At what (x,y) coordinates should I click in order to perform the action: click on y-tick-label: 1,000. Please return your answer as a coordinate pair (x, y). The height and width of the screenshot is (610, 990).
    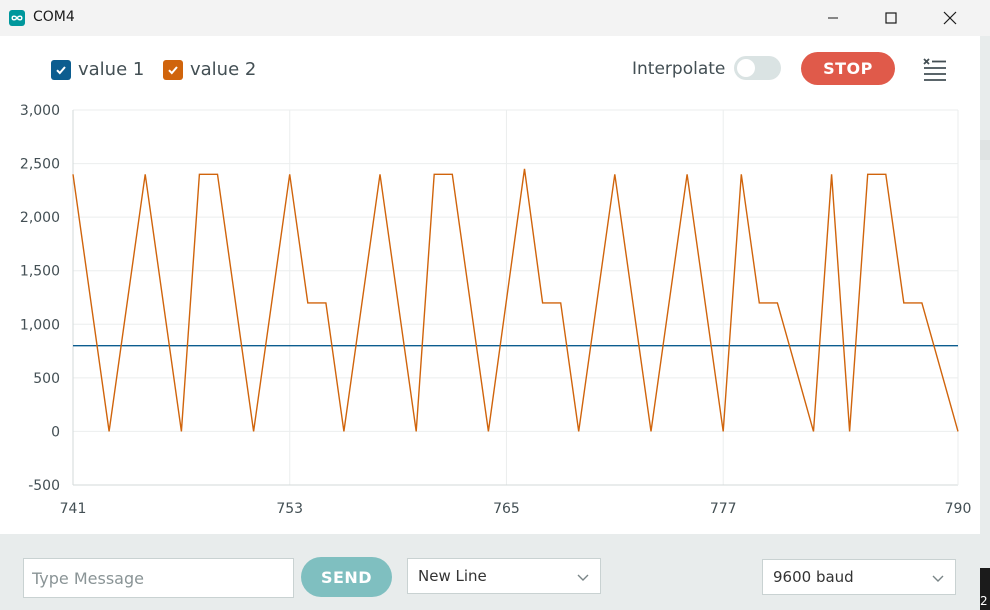
    Looking at the image, I should click on (40, 325).